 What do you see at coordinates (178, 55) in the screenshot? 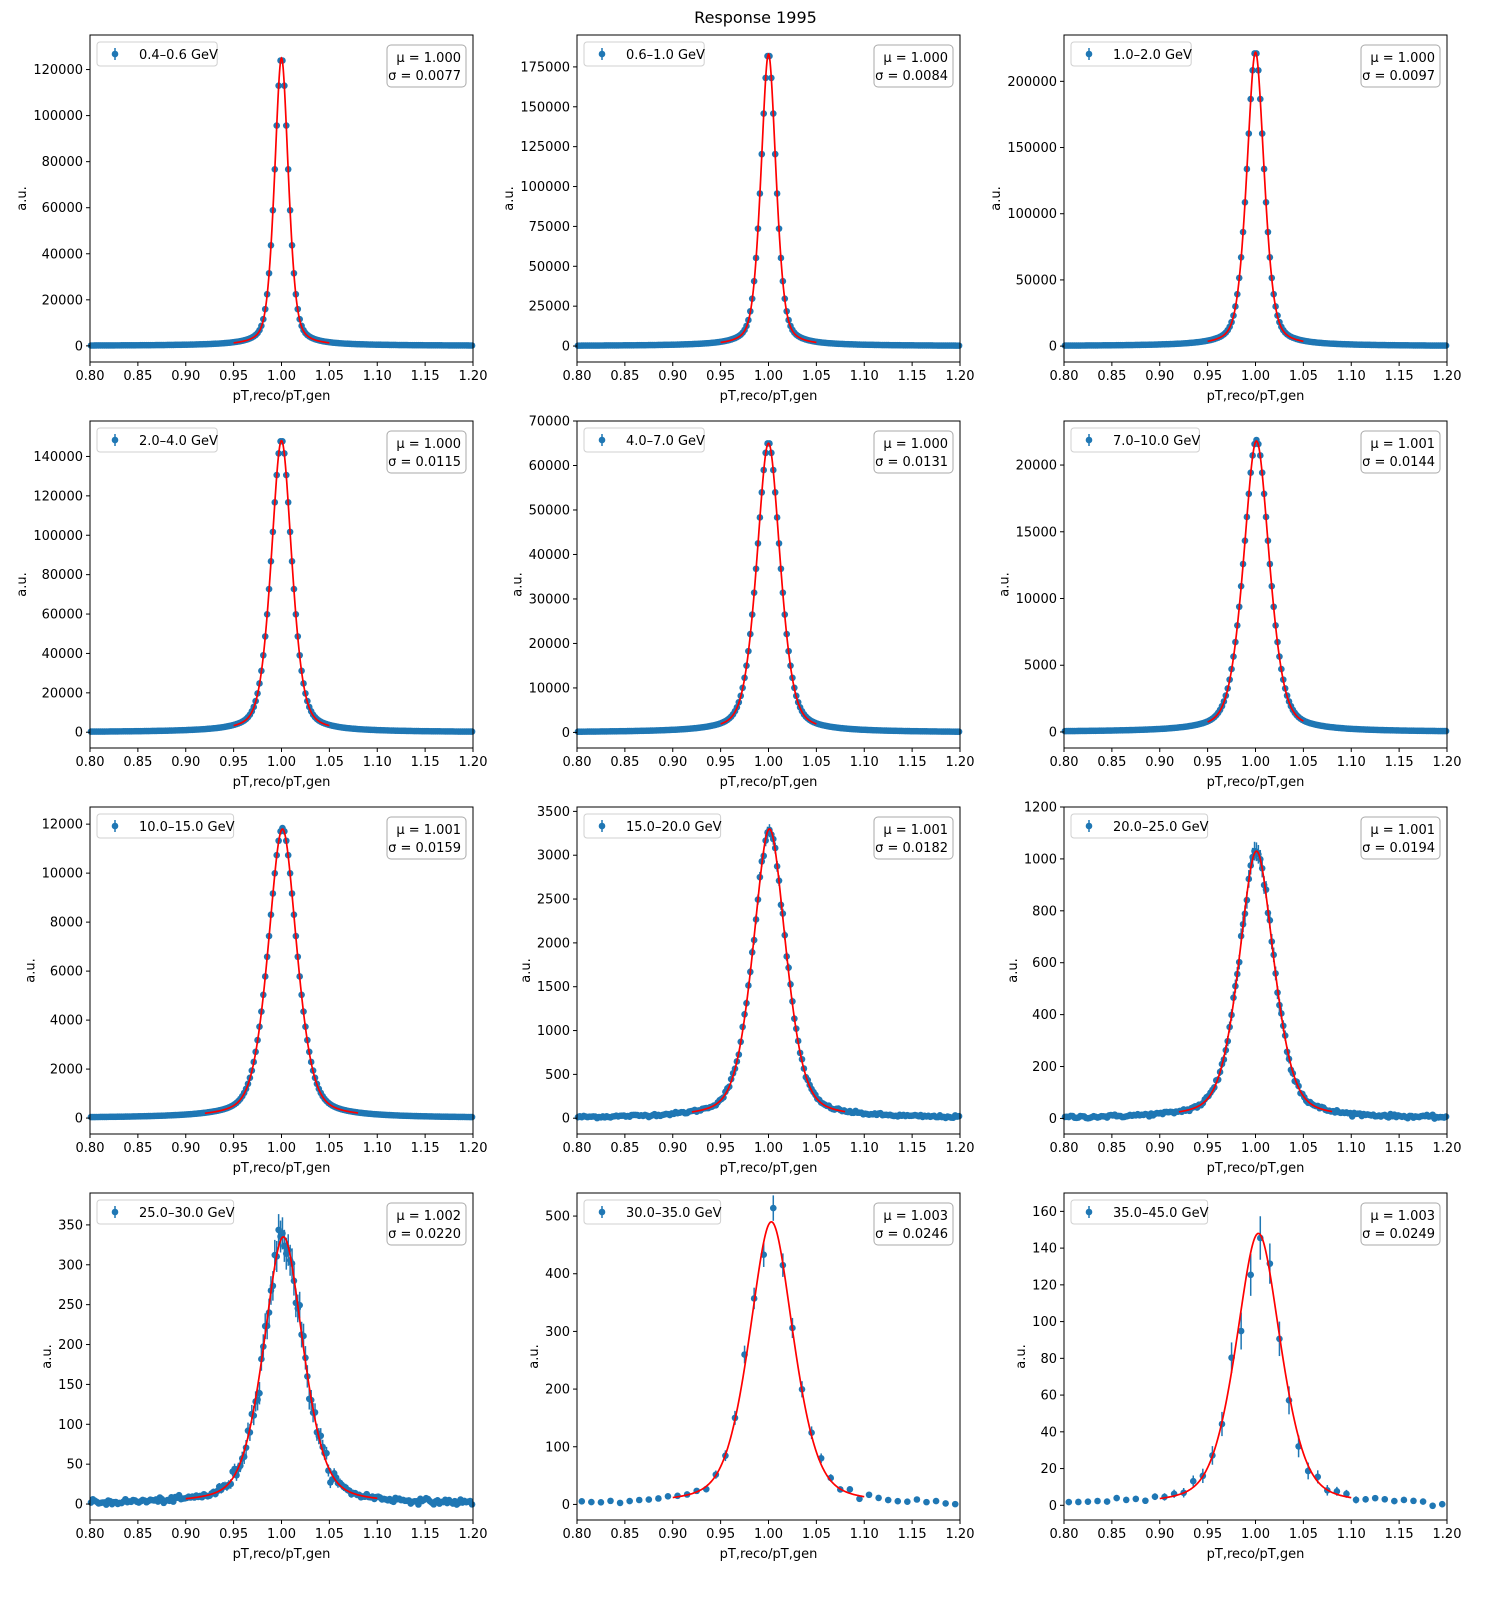
I see `legend-label: 0.4–0.6 GeV` at bounding box center [178, 55].